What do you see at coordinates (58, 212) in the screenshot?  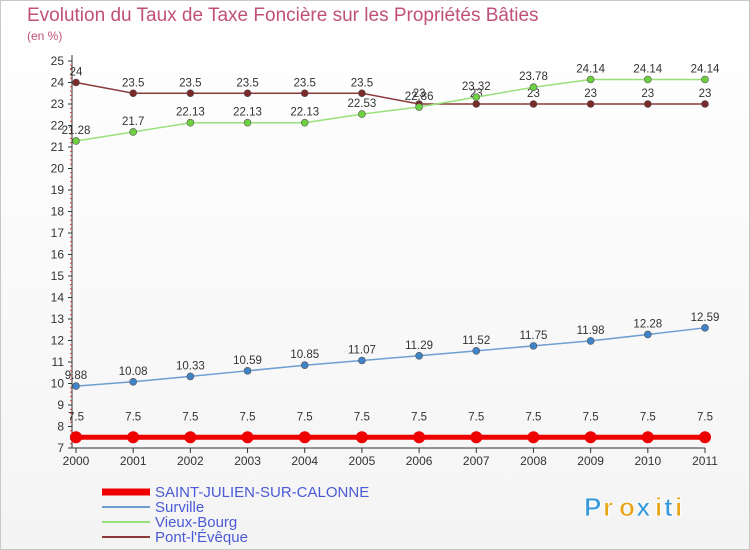 I see `y-tick-label: 18` at bounding box center [58, 212].